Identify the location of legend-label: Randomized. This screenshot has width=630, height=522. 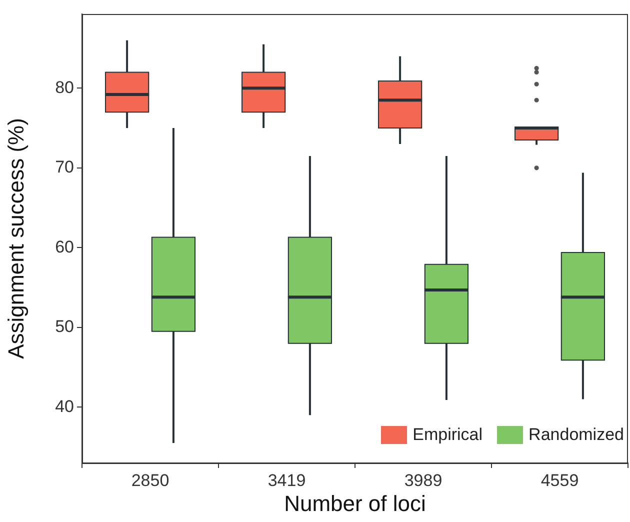
(576, 435).